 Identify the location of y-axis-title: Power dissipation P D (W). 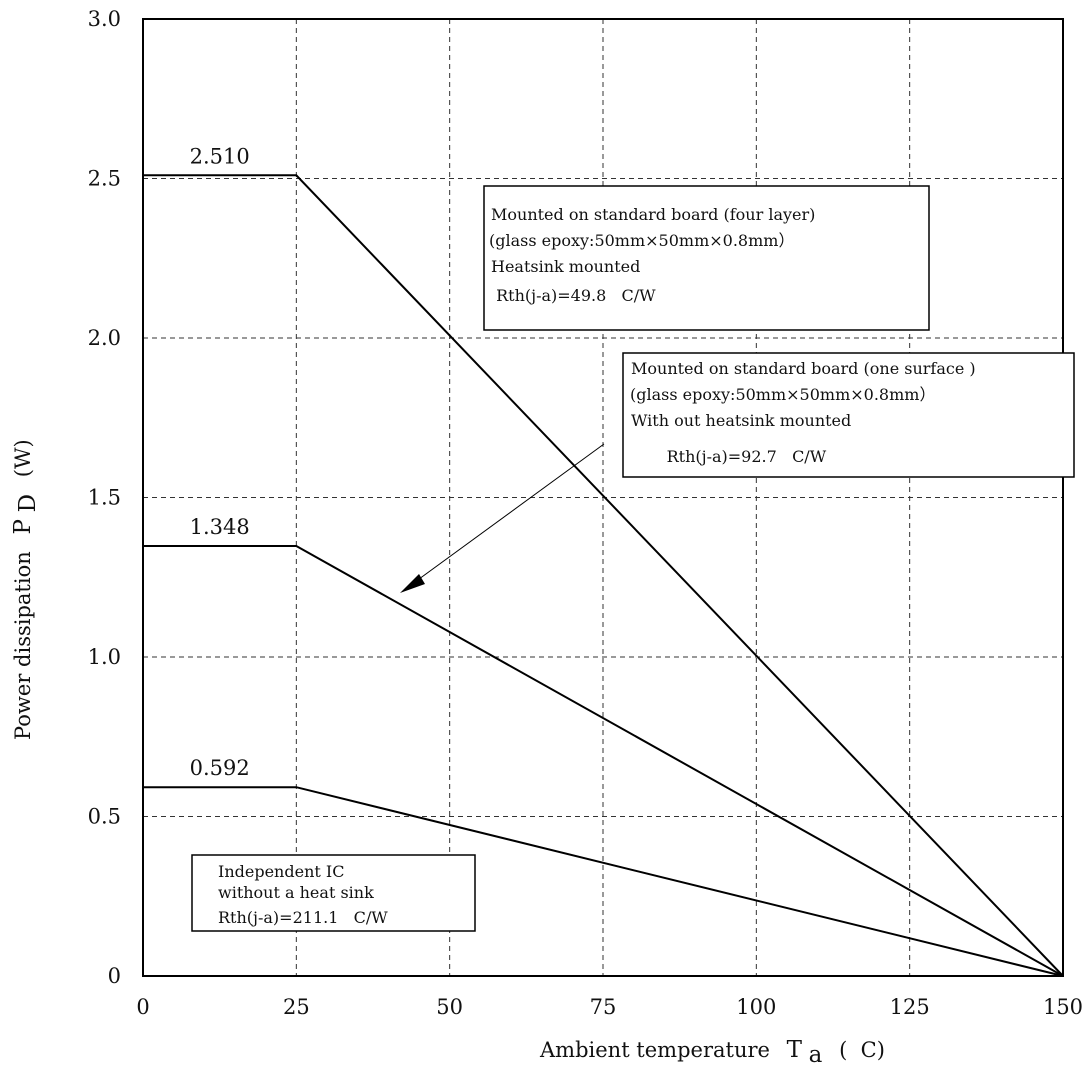
(25, 589).